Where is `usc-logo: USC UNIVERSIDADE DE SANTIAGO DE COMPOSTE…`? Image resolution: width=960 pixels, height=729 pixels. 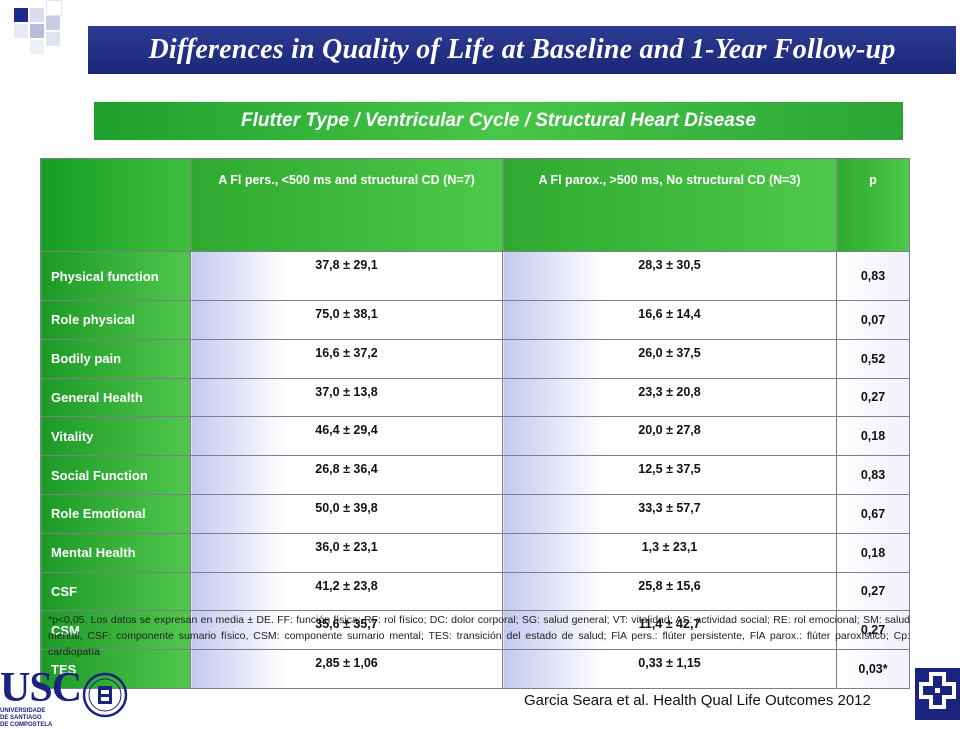
usc-logo: USC UNIVERSIDADE DE SANTIAGO DE COMPOSTE… is located at coordinates (41, 696).